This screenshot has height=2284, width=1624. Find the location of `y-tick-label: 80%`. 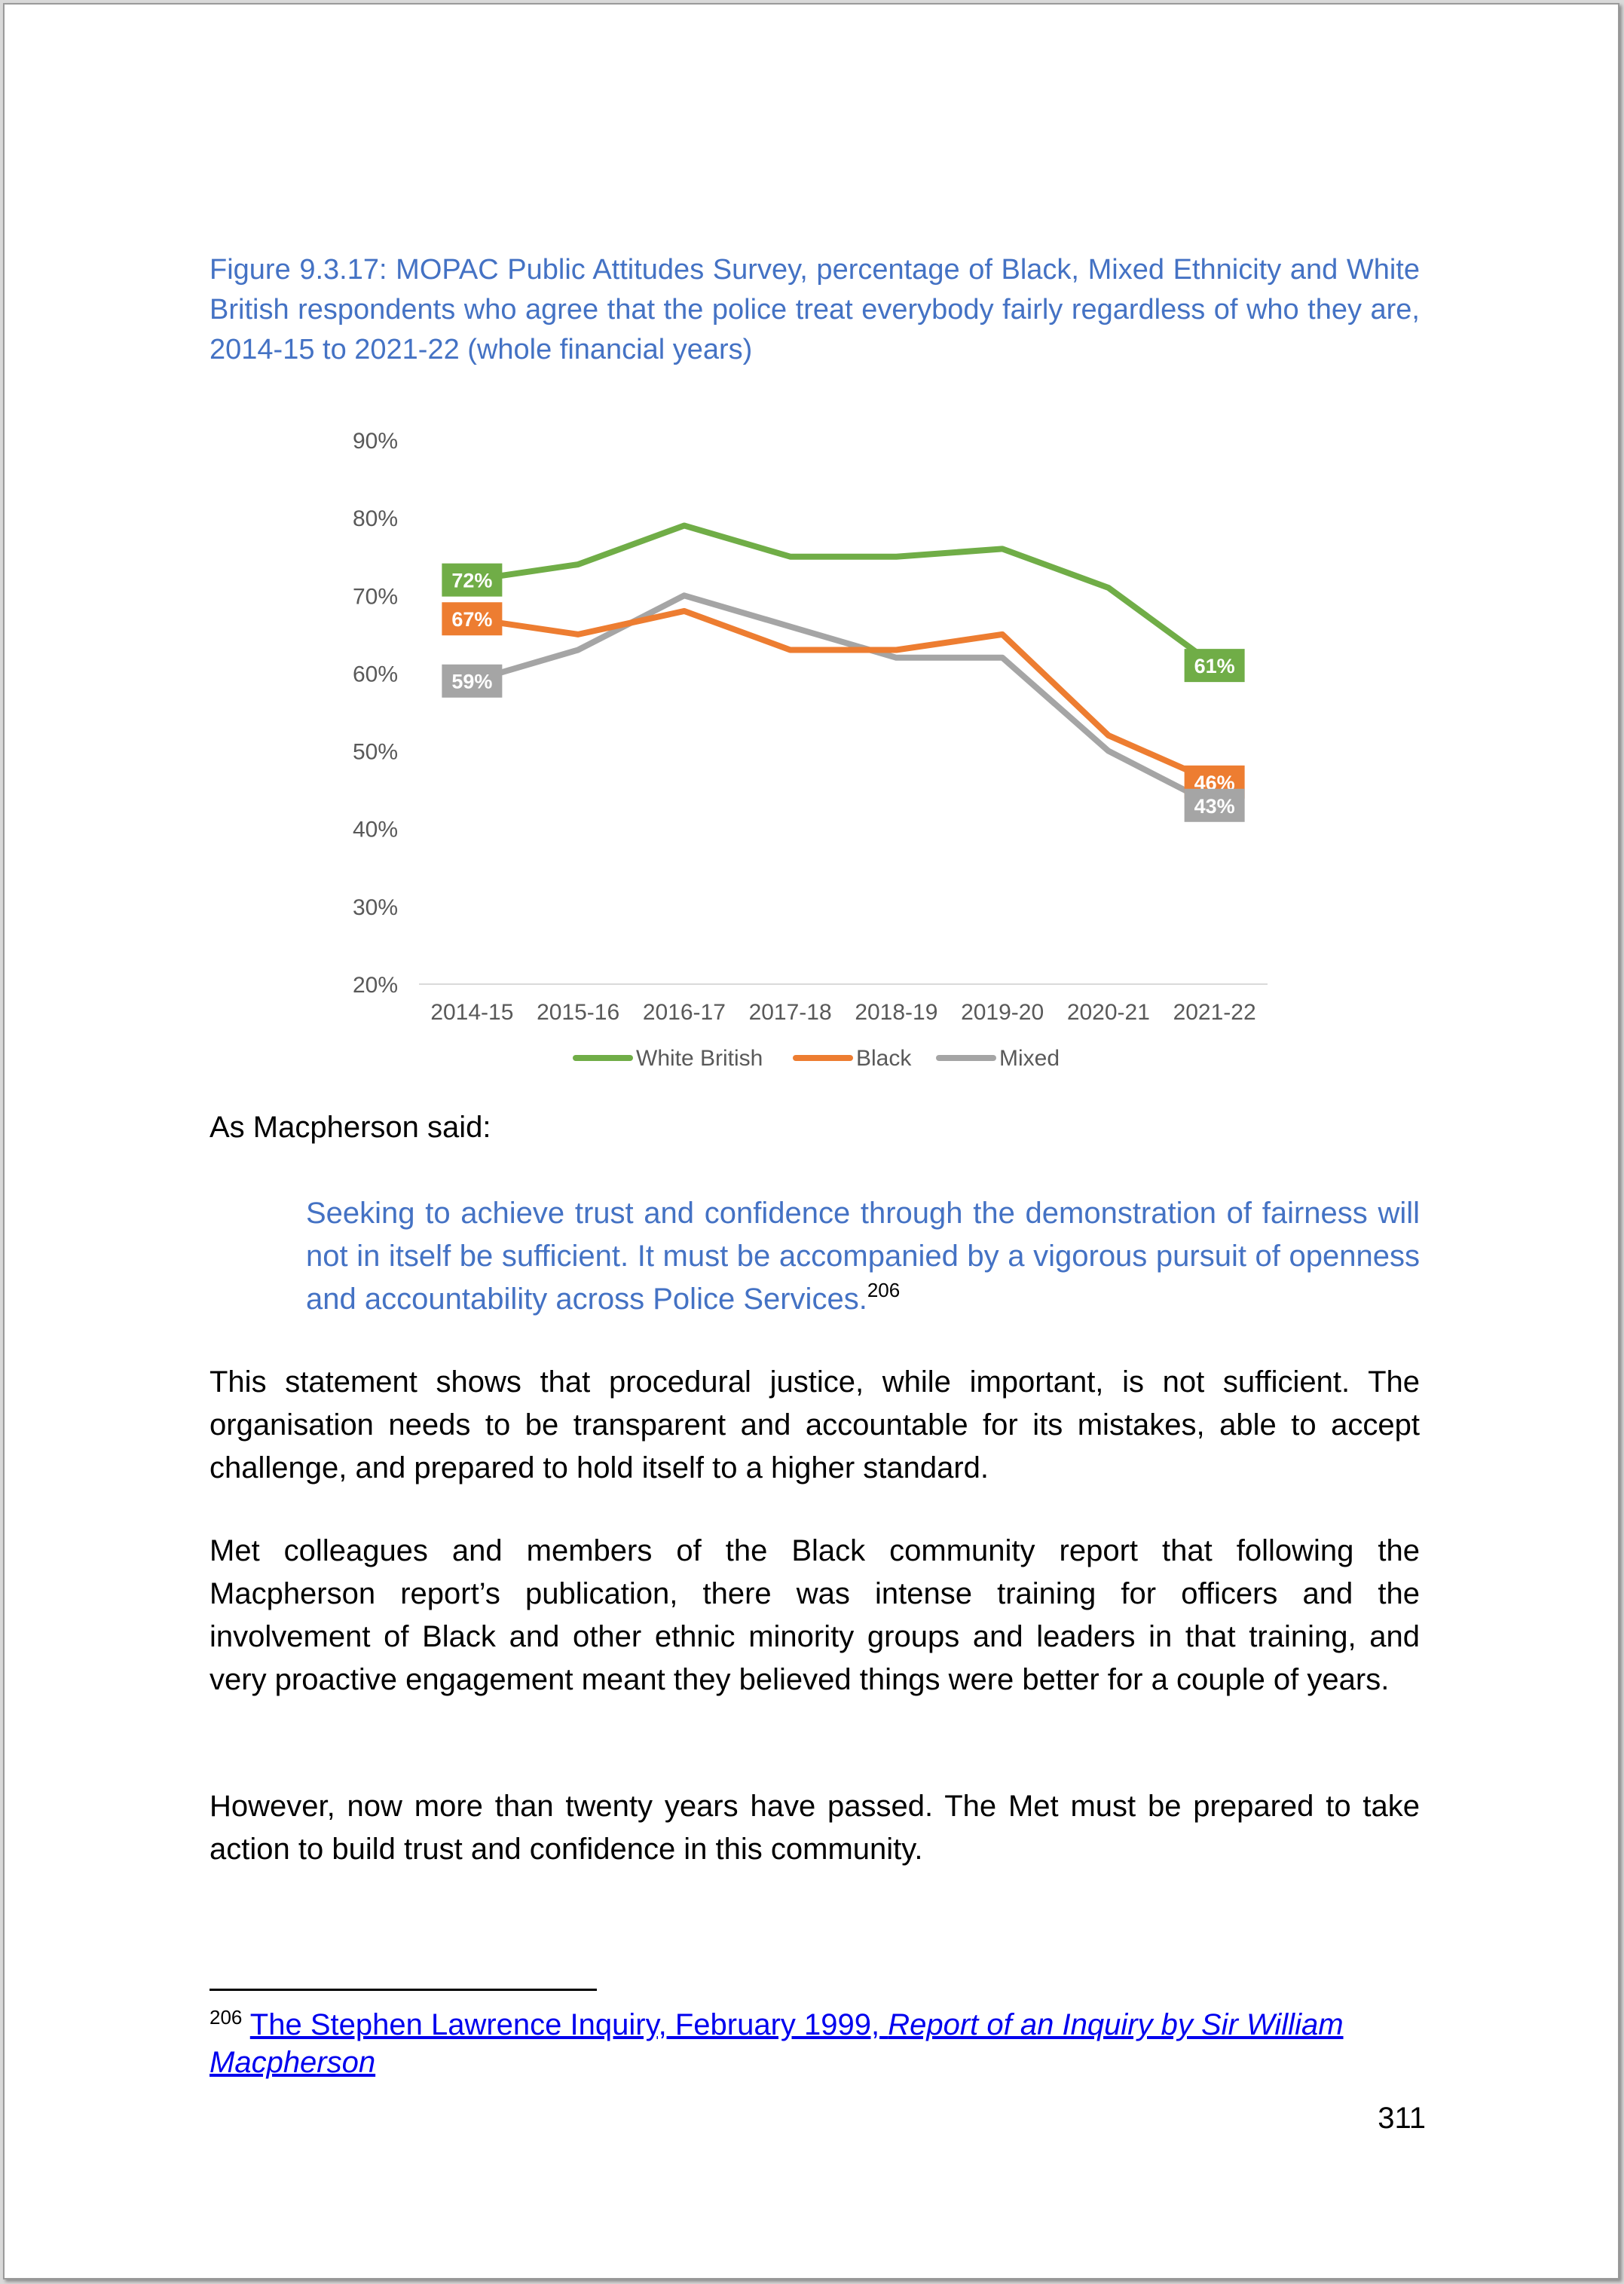

y-tick-label: 80% is located at coordinates (375, 518).